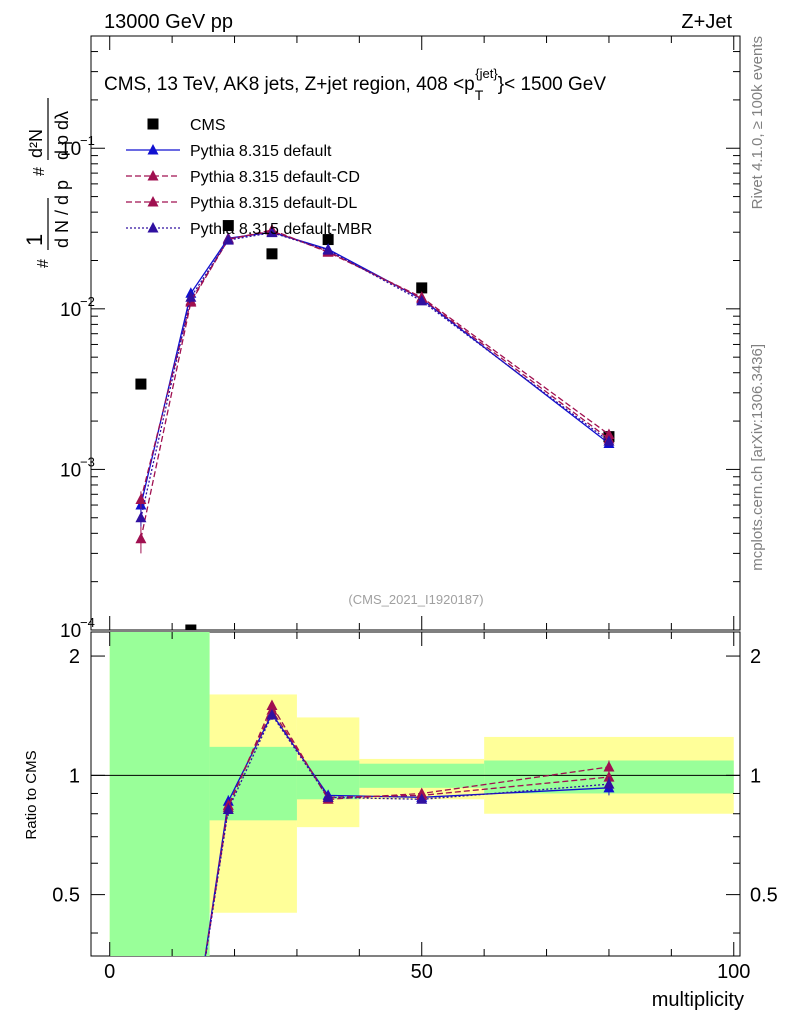 The image size is (786, 1024). Describe the element at coordinates (733, 972) in the screenshot. I see `x-tick-label: 100` at that location.